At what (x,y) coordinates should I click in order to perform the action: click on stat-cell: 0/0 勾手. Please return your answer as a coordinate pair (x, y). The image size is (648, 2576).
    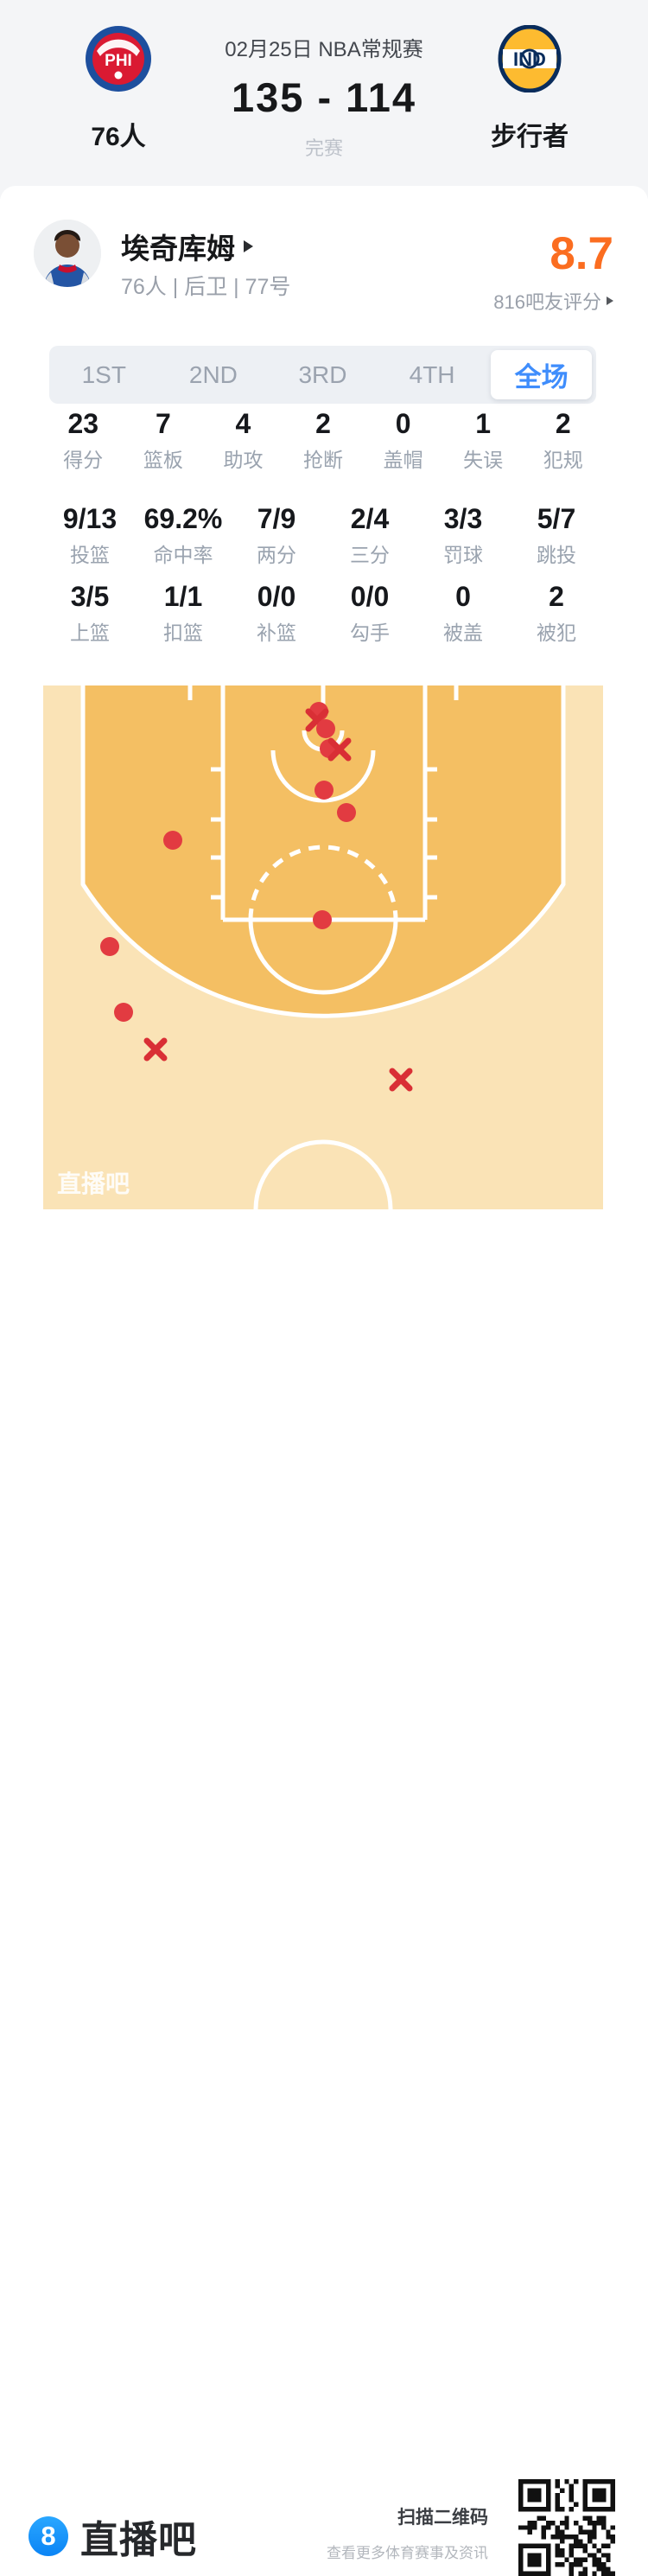
    Looking at the image, I should click on (369, 611).